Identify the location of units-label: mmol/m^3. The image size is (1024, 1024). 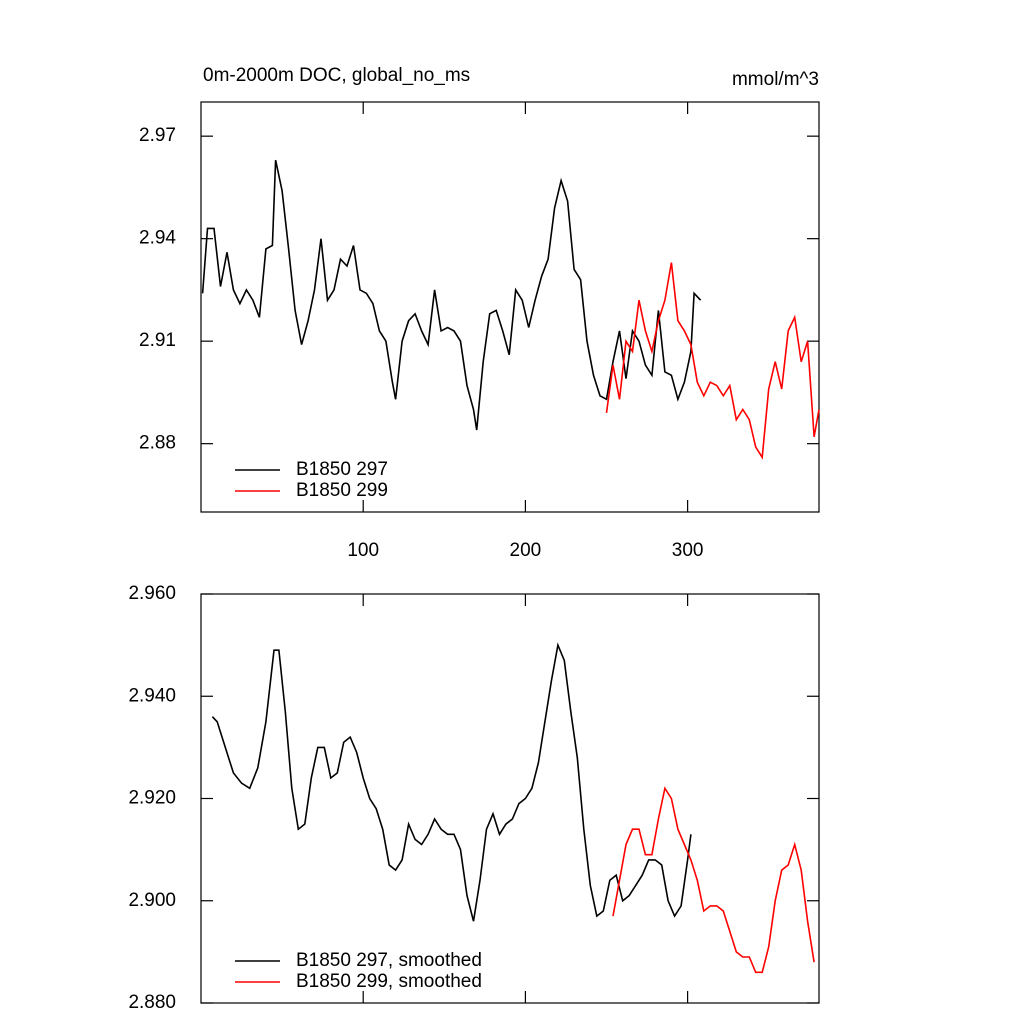
(775, 79).